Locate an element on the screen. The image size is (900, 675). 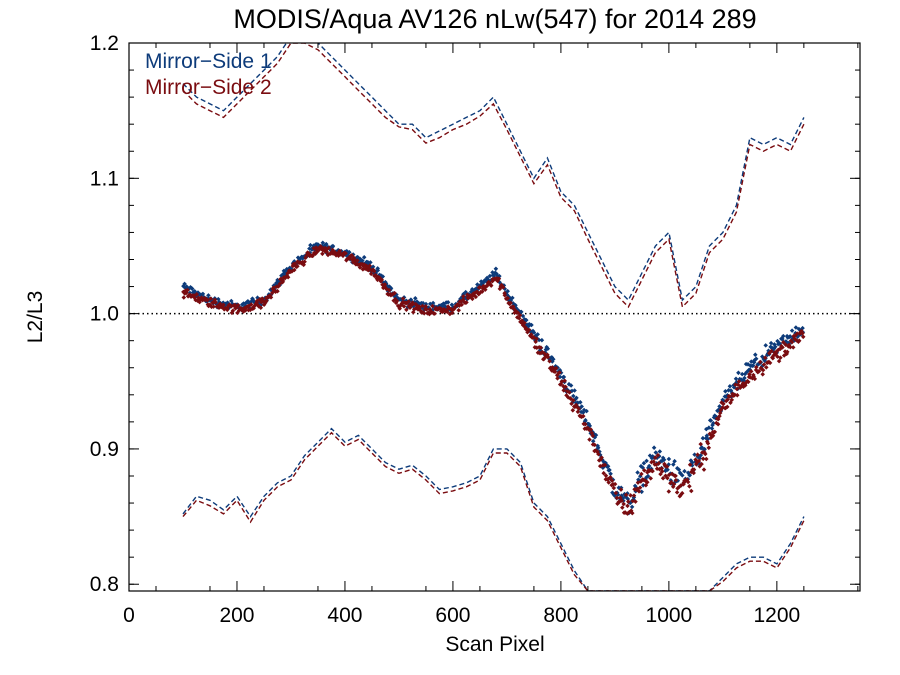
x-tick-label: 1200 is located at coordinates (776, 615).